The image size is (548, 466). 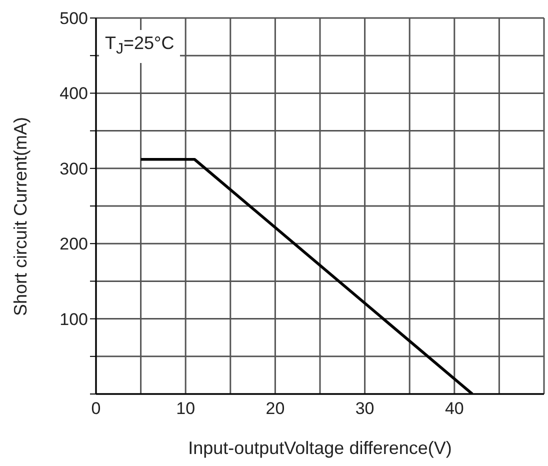 I want to click on x-tick-label: 0, so click(x=96, y=408).